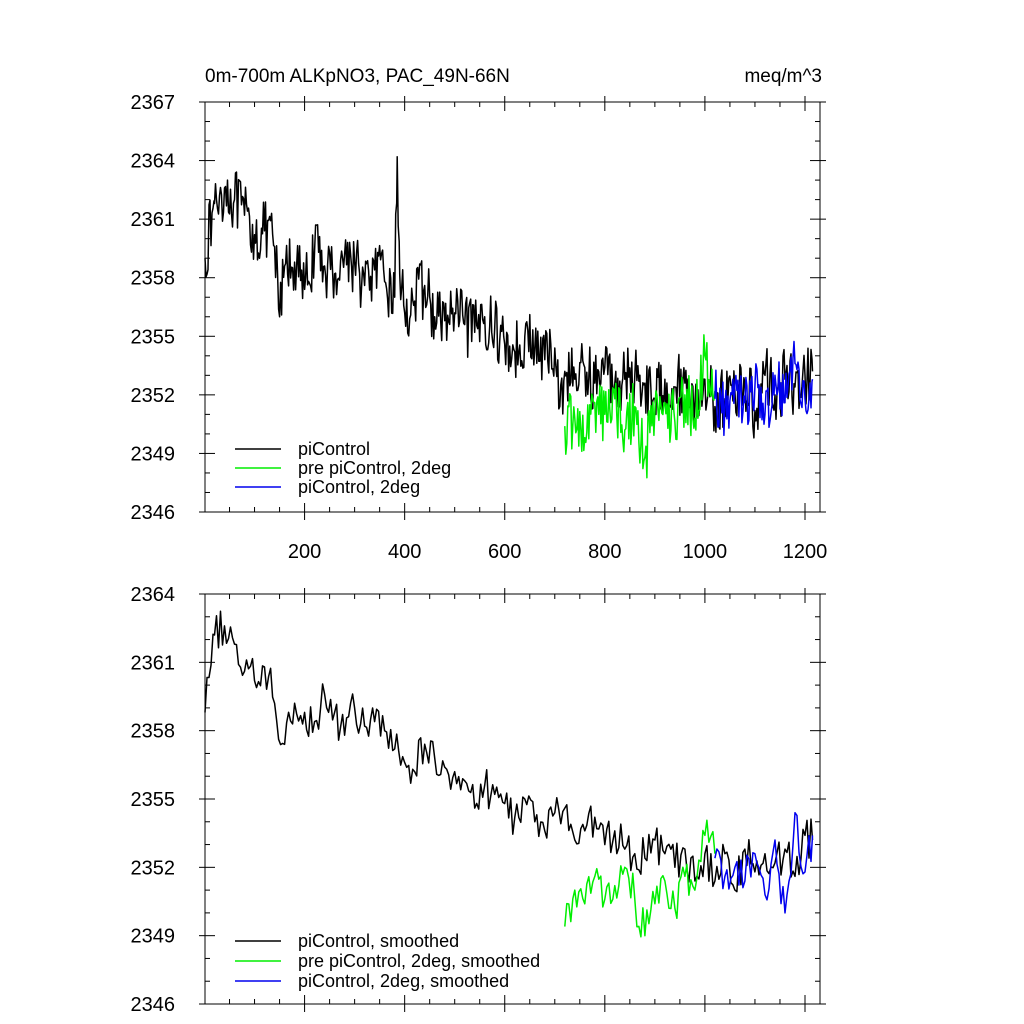  I want to click on top-panel-y-tick-labels: 2346 2349 2352 2355 2358 2361 2364 2367, so click(153, 308).